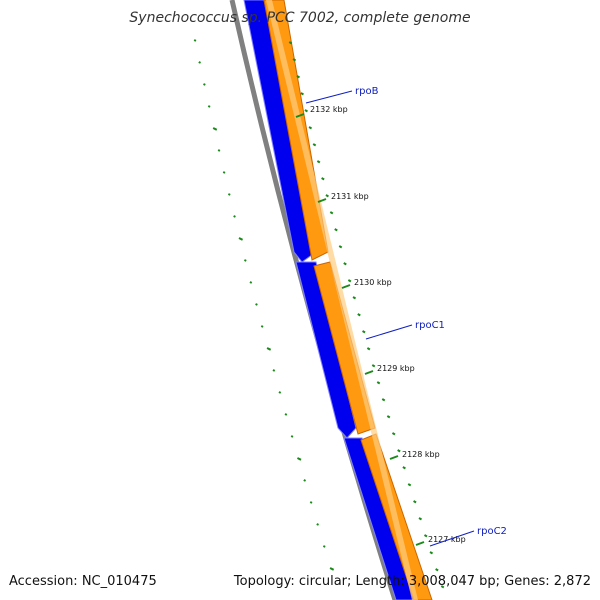 The height and width of the screenshot is (600, 600). Describe the element at coordinates (421, 454) in the screenshot. I see `kbp-tick-label: 2128 kbp` at that location.